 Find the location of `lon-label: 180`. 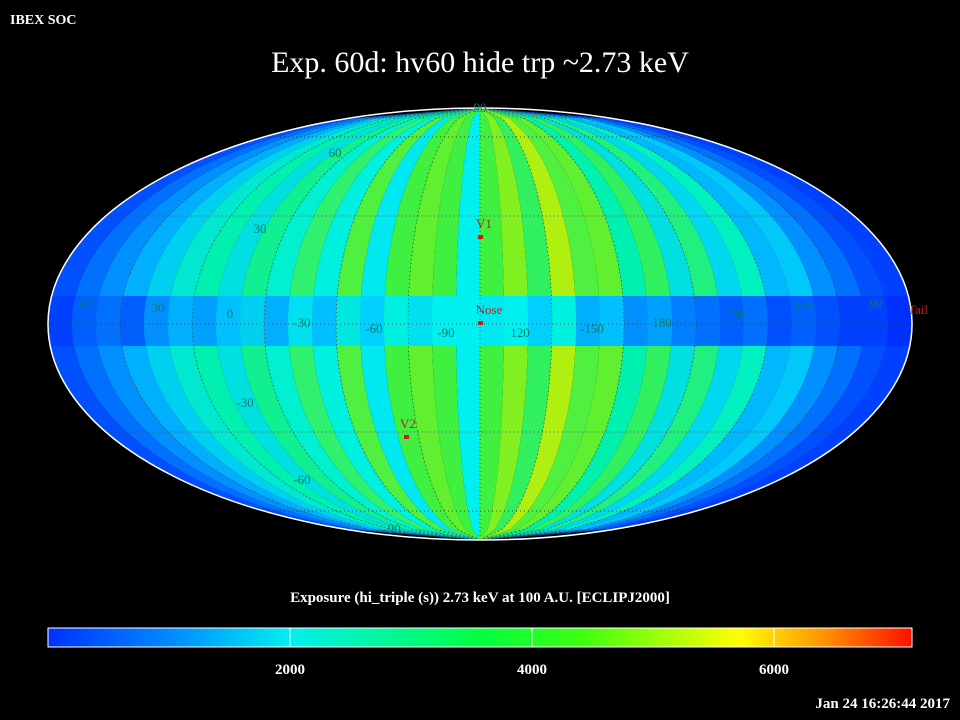

lon-label: 180 is located at coordinates (662, 322).